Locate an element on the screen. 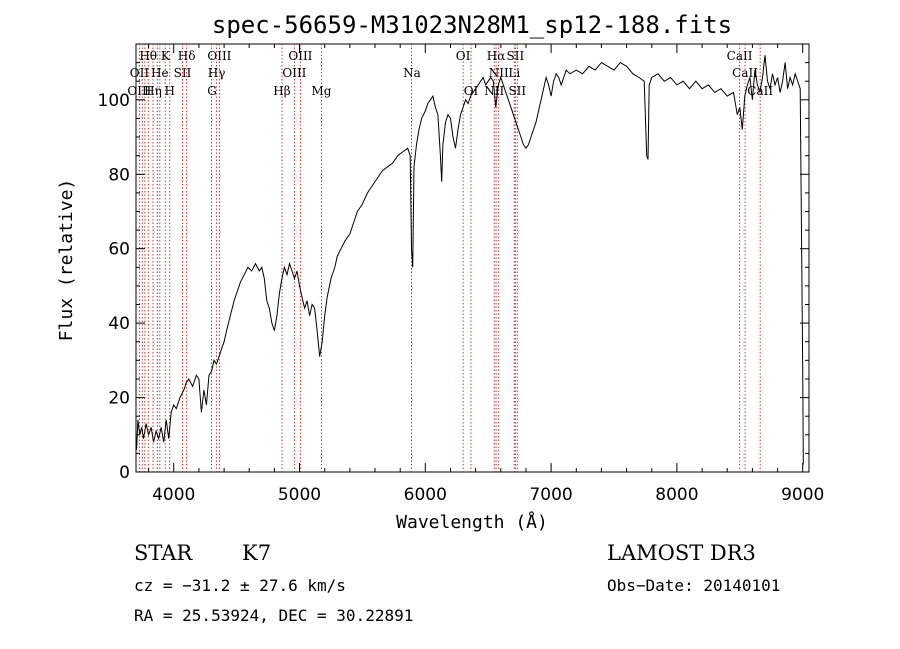 This screenshot has height=649, width=900. line-label: NII is located at coordinates (499, 73).